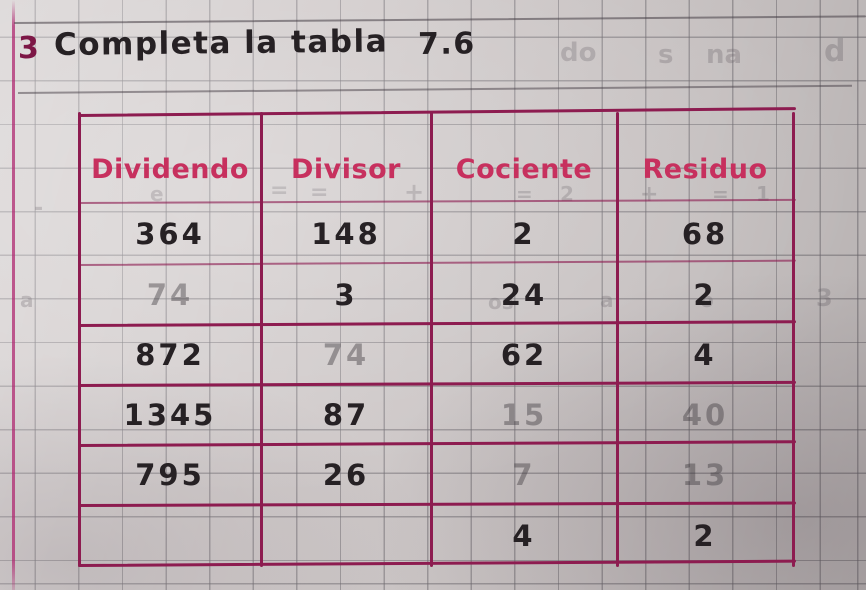  What do you see at coordinates (79, 339) in the screenshot?
I see `table-border-left` at bounding box center [79, 339].